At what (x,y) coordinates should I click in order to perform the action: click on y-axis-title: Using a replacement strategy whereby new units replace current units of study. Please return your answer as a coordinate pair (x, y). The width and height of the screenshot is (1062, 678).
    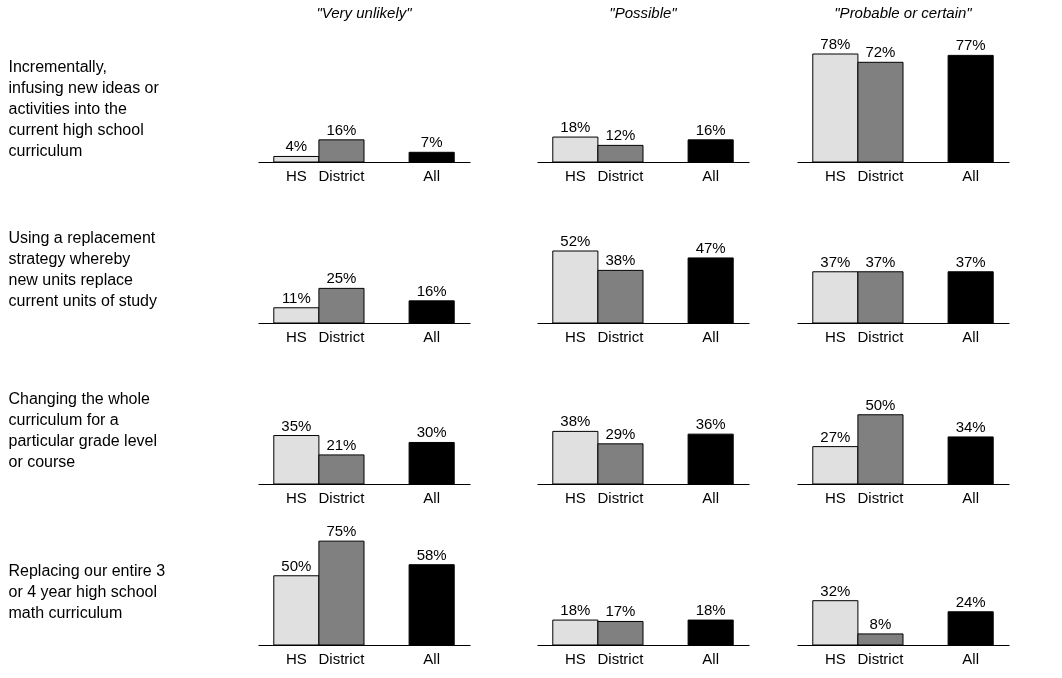
    Looking at the image, I should click on (83, 269).